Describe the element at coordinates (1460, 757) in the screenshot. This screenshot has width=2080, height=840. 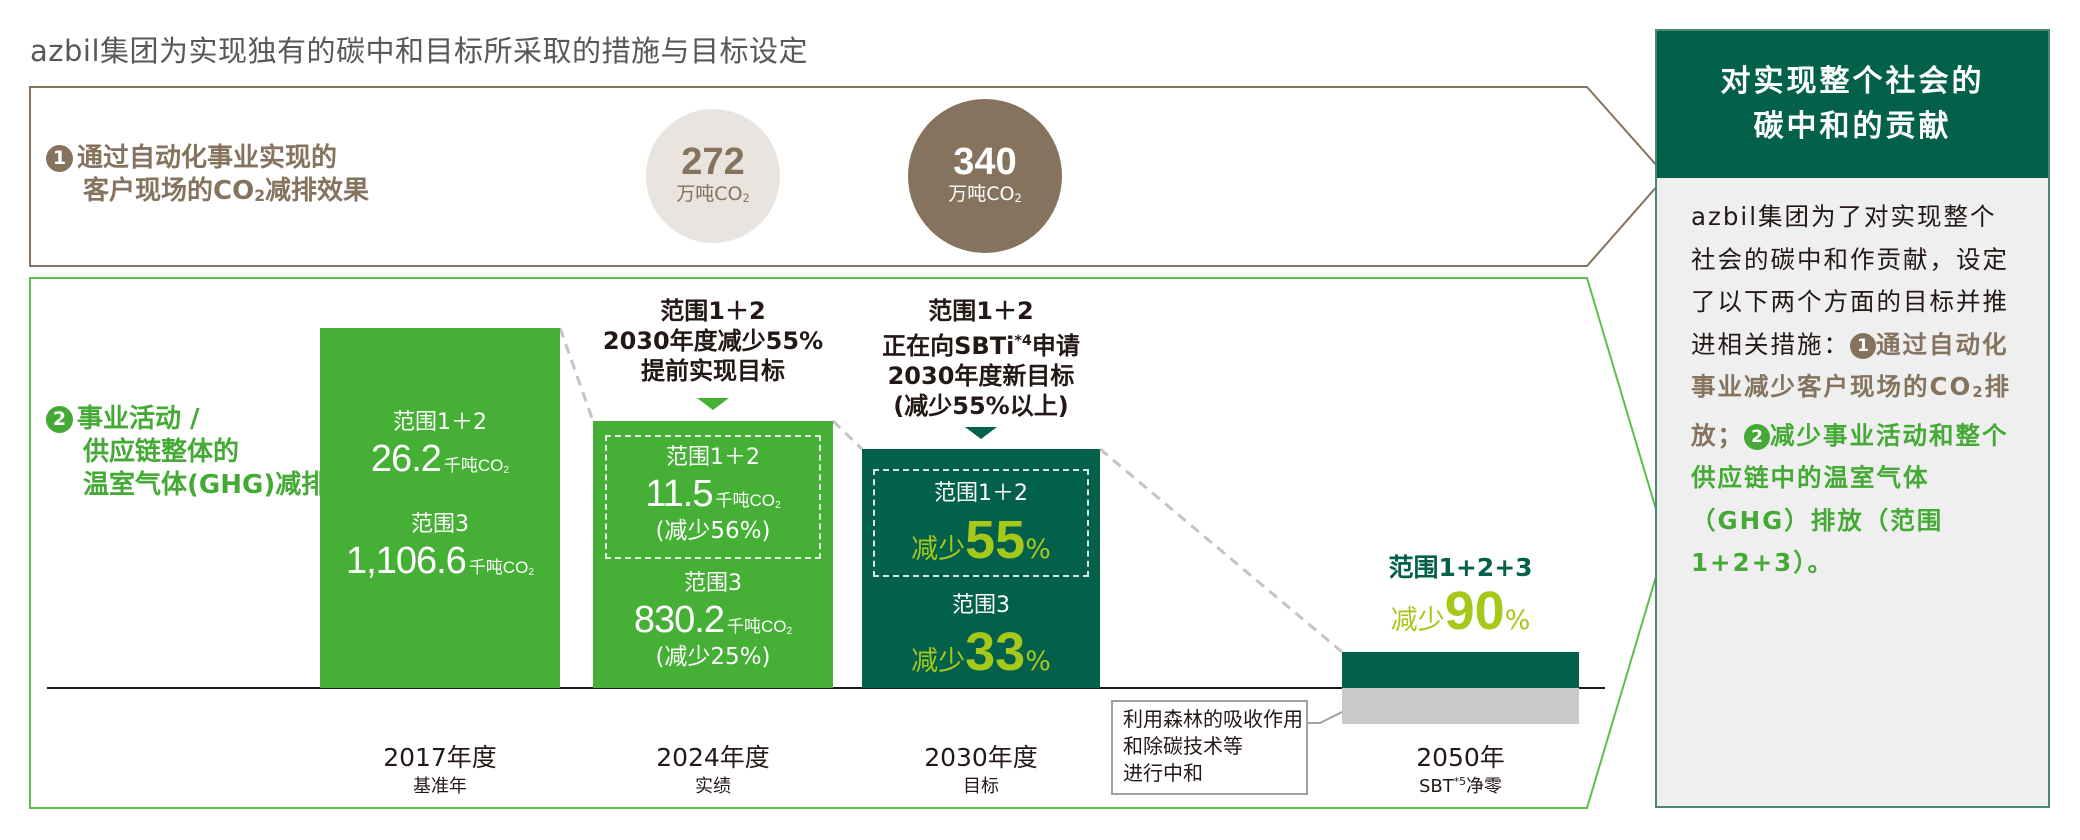
I see `axis-label-2050: 2050年` at that location.